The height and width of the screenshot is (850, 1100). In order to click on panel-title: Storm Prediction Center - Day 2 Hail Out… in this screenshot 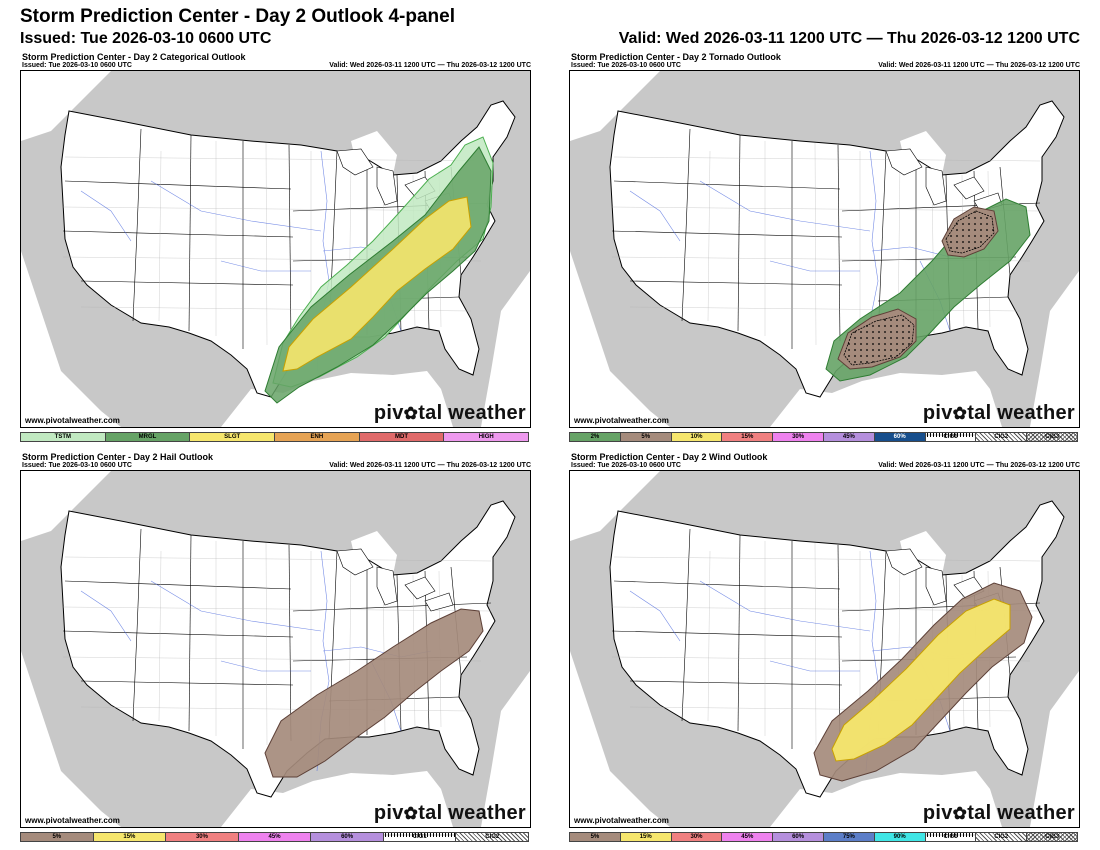, I will do `click(118, 457)`.